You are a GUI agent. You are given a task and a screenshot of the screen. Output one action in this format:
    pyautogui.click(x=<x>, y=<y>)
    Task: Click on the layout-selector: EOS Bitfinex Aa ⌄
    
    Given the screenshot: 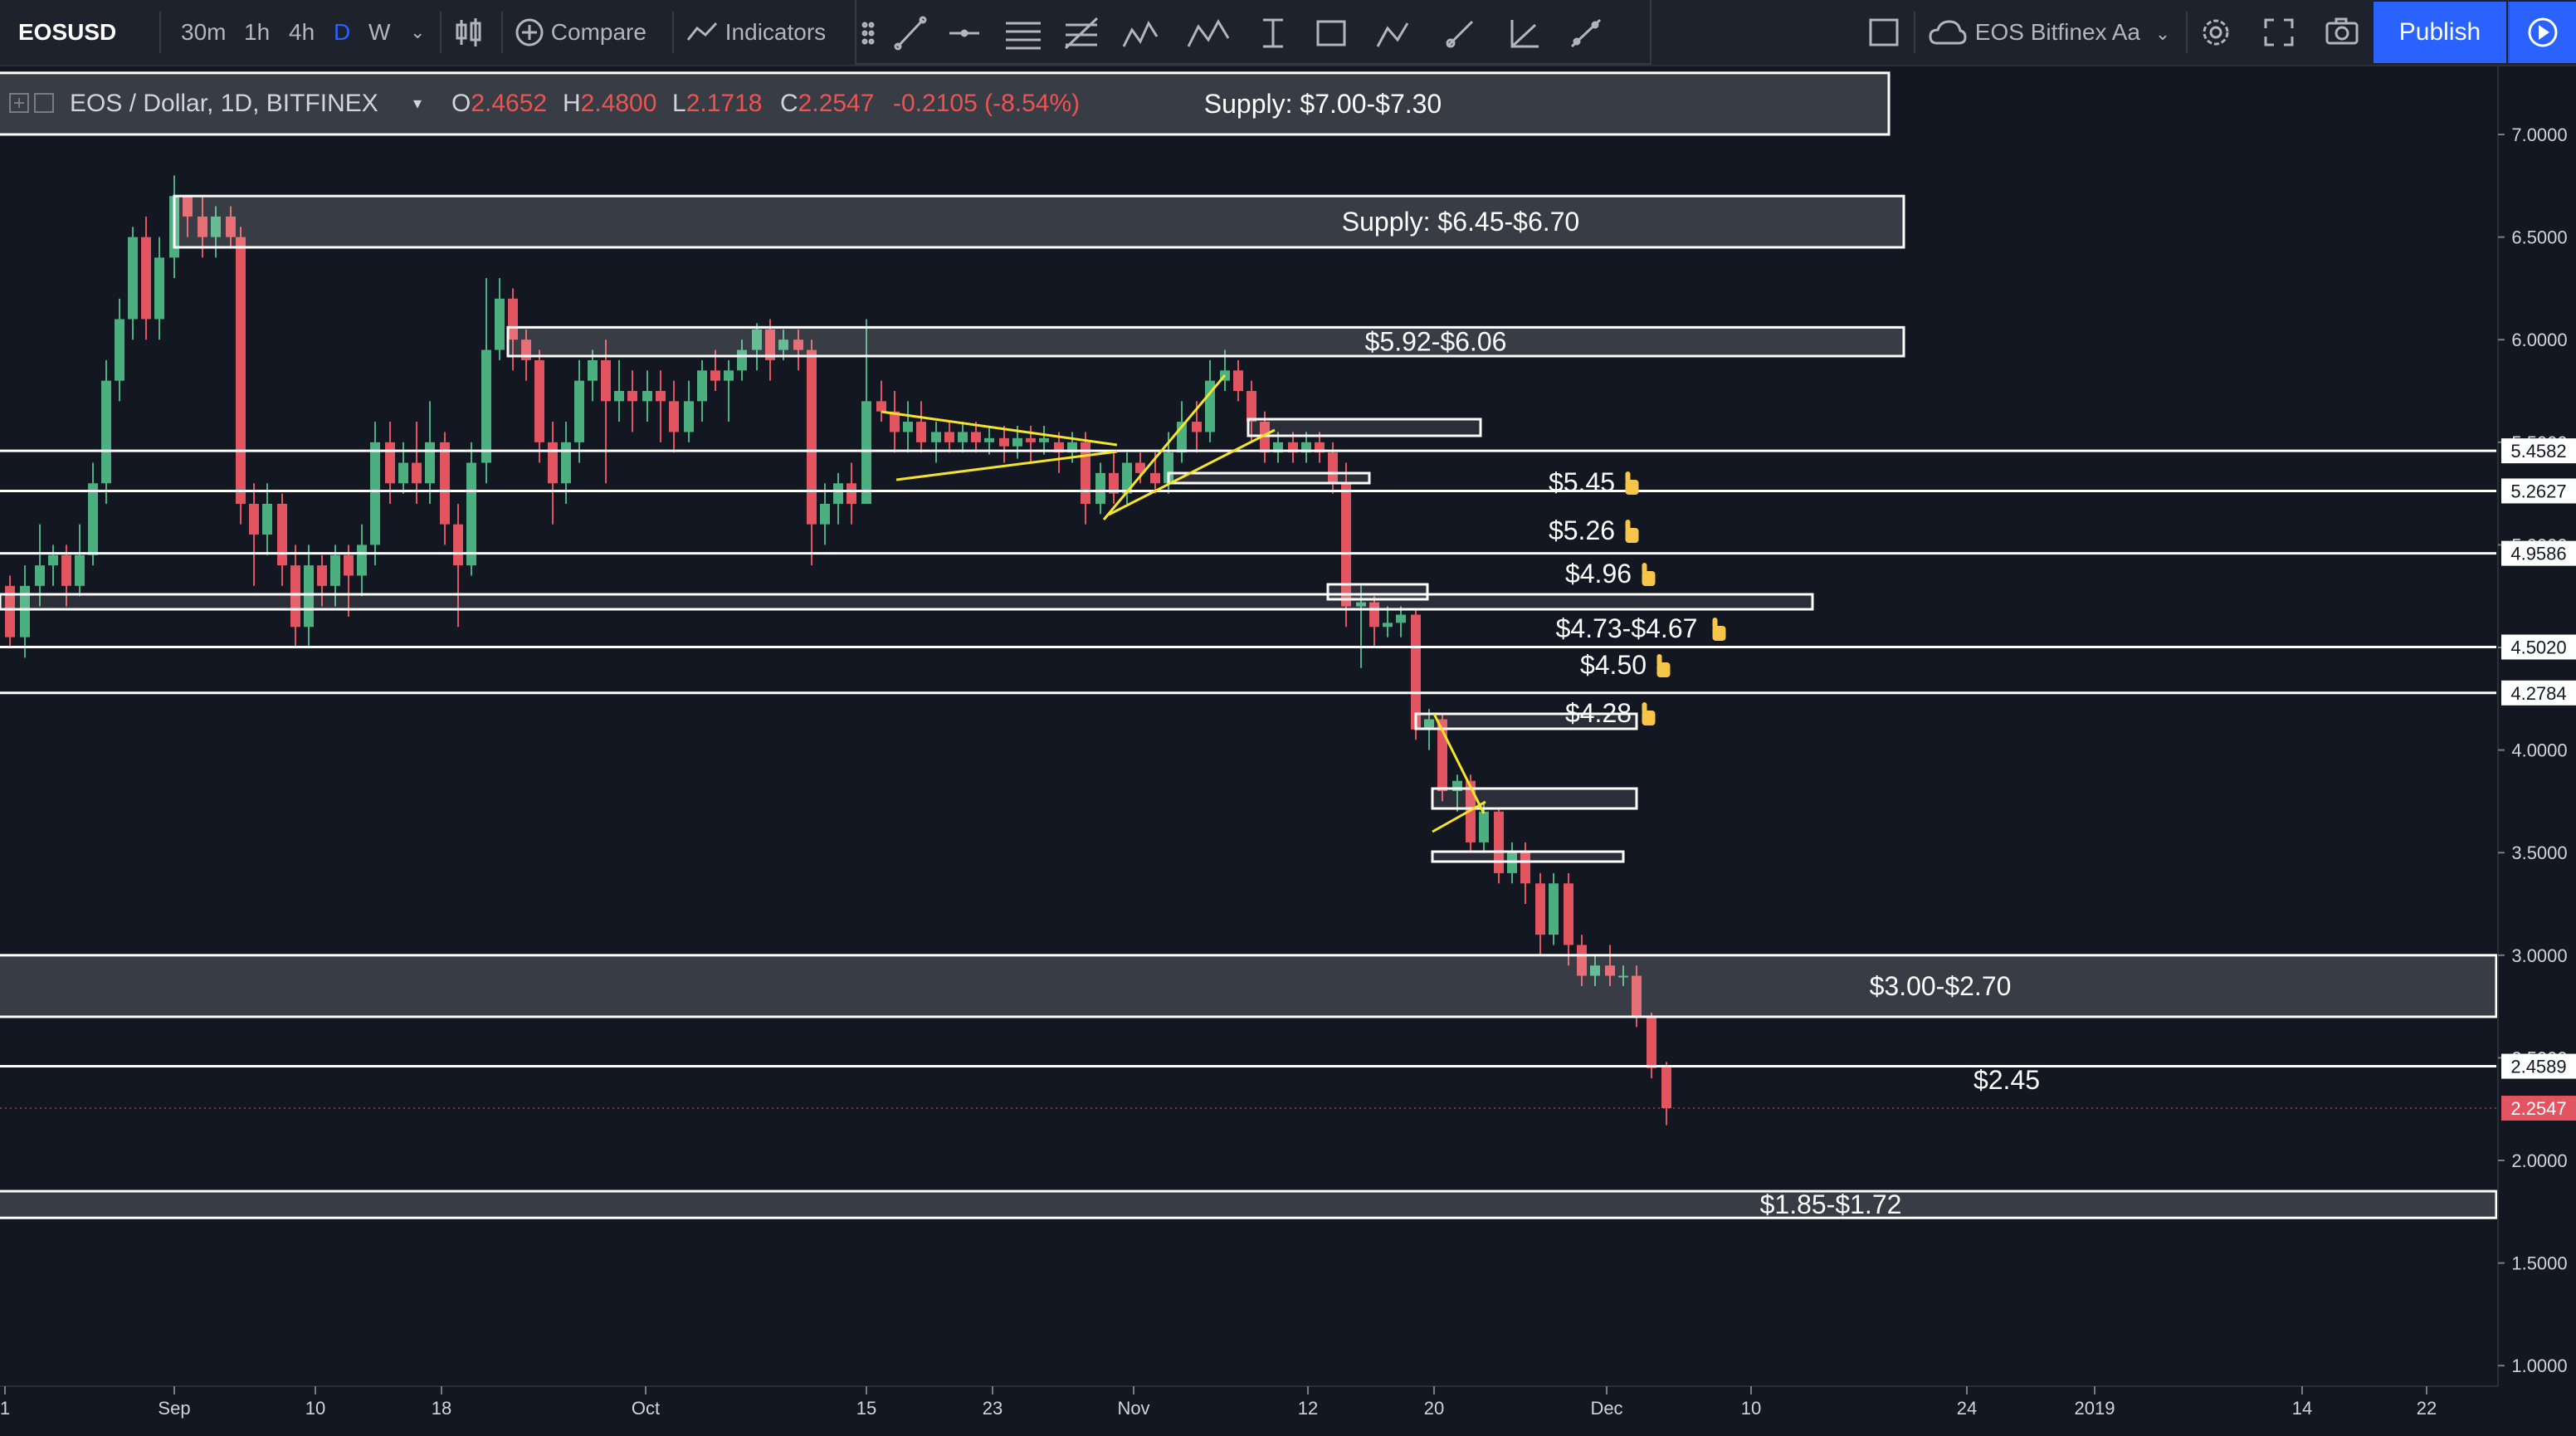 What is the action you would take?
    pyautogui.click(x=2048, y=32)
    